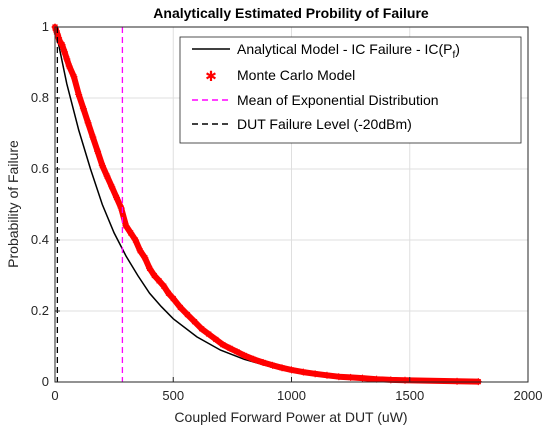  I want to click on legend-label-dut-level: DUT Failure Level (-20dBm), so click(324, 124).